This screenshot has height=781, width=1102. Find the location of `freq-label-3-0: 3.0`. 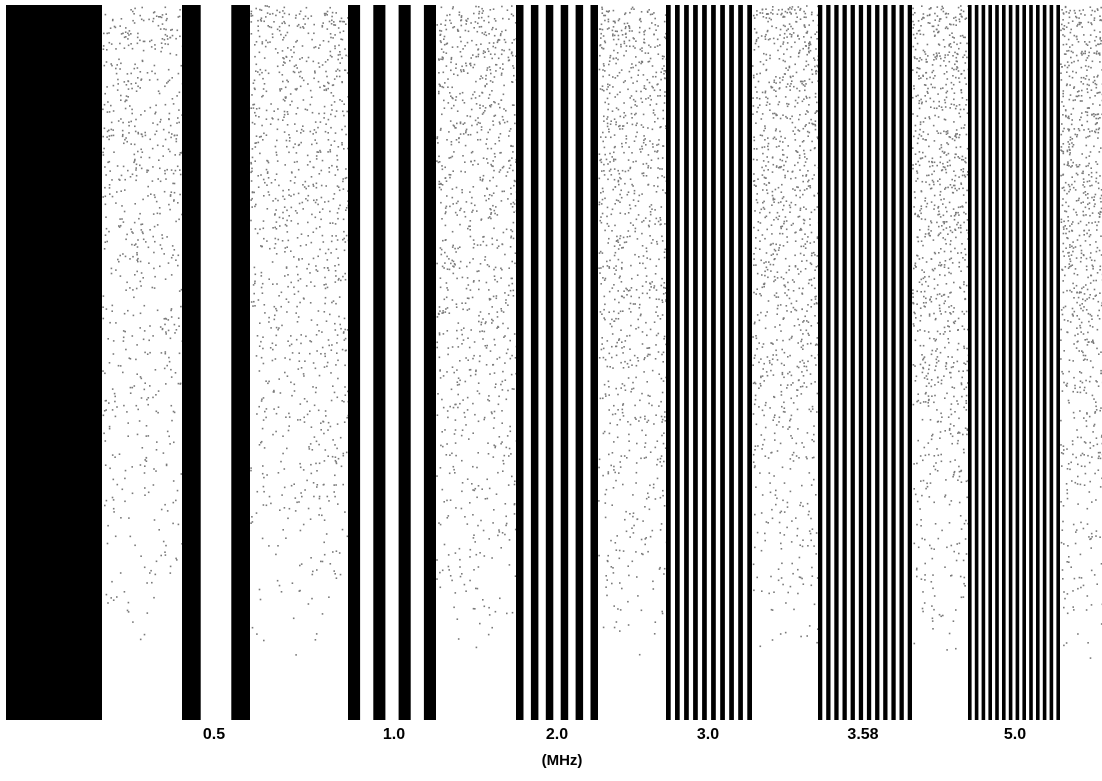

freq-label-3-0: 3.0 is located at coordinates (708, 735).